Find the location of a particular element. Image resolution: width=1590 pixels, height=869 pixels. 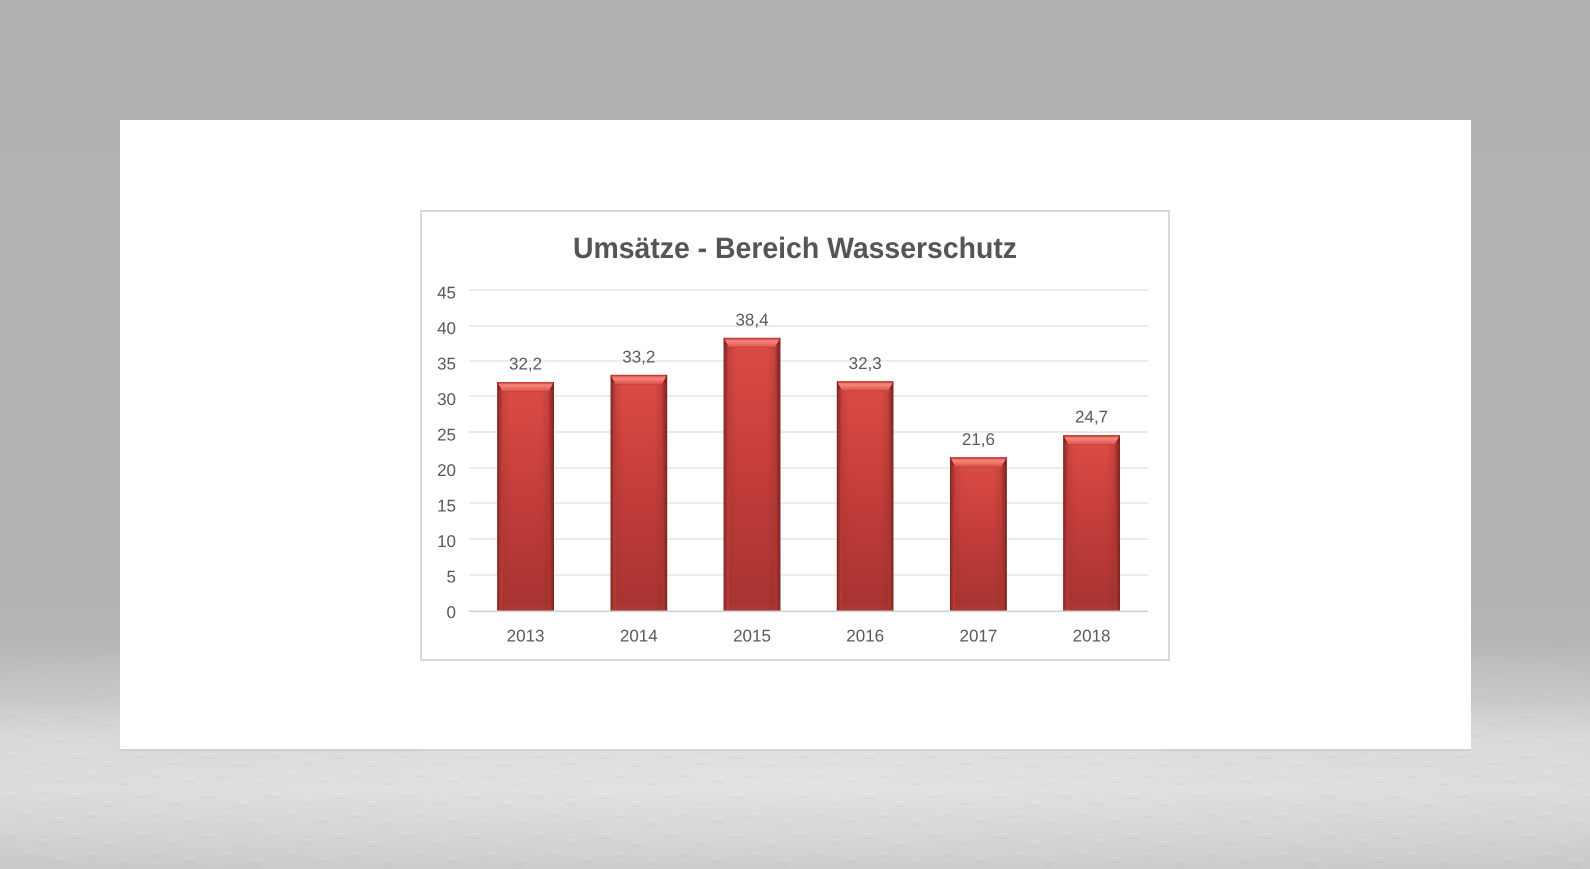

svg-text: 32,2 is located at coordinates (525, 363).